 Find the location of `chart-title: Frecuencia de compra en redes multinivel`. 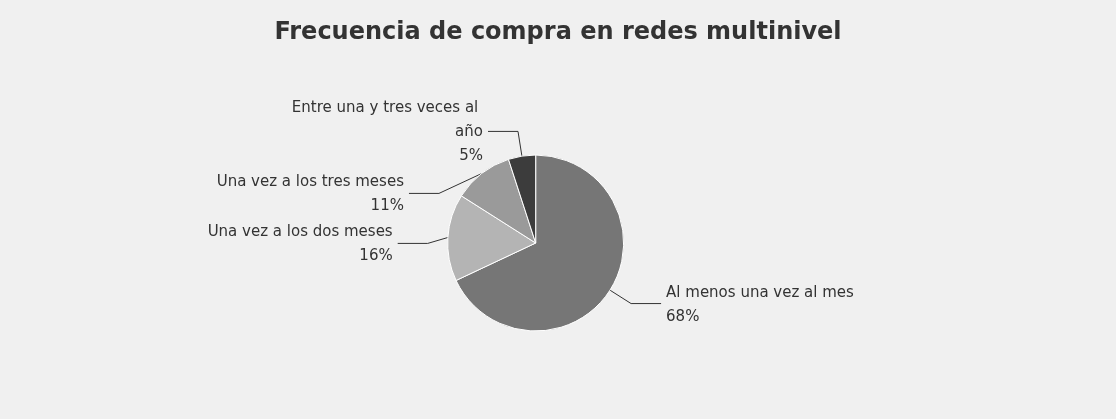

chart-title: Frecuencia de compra en redes multinivel is located at coordinates (558, 31).